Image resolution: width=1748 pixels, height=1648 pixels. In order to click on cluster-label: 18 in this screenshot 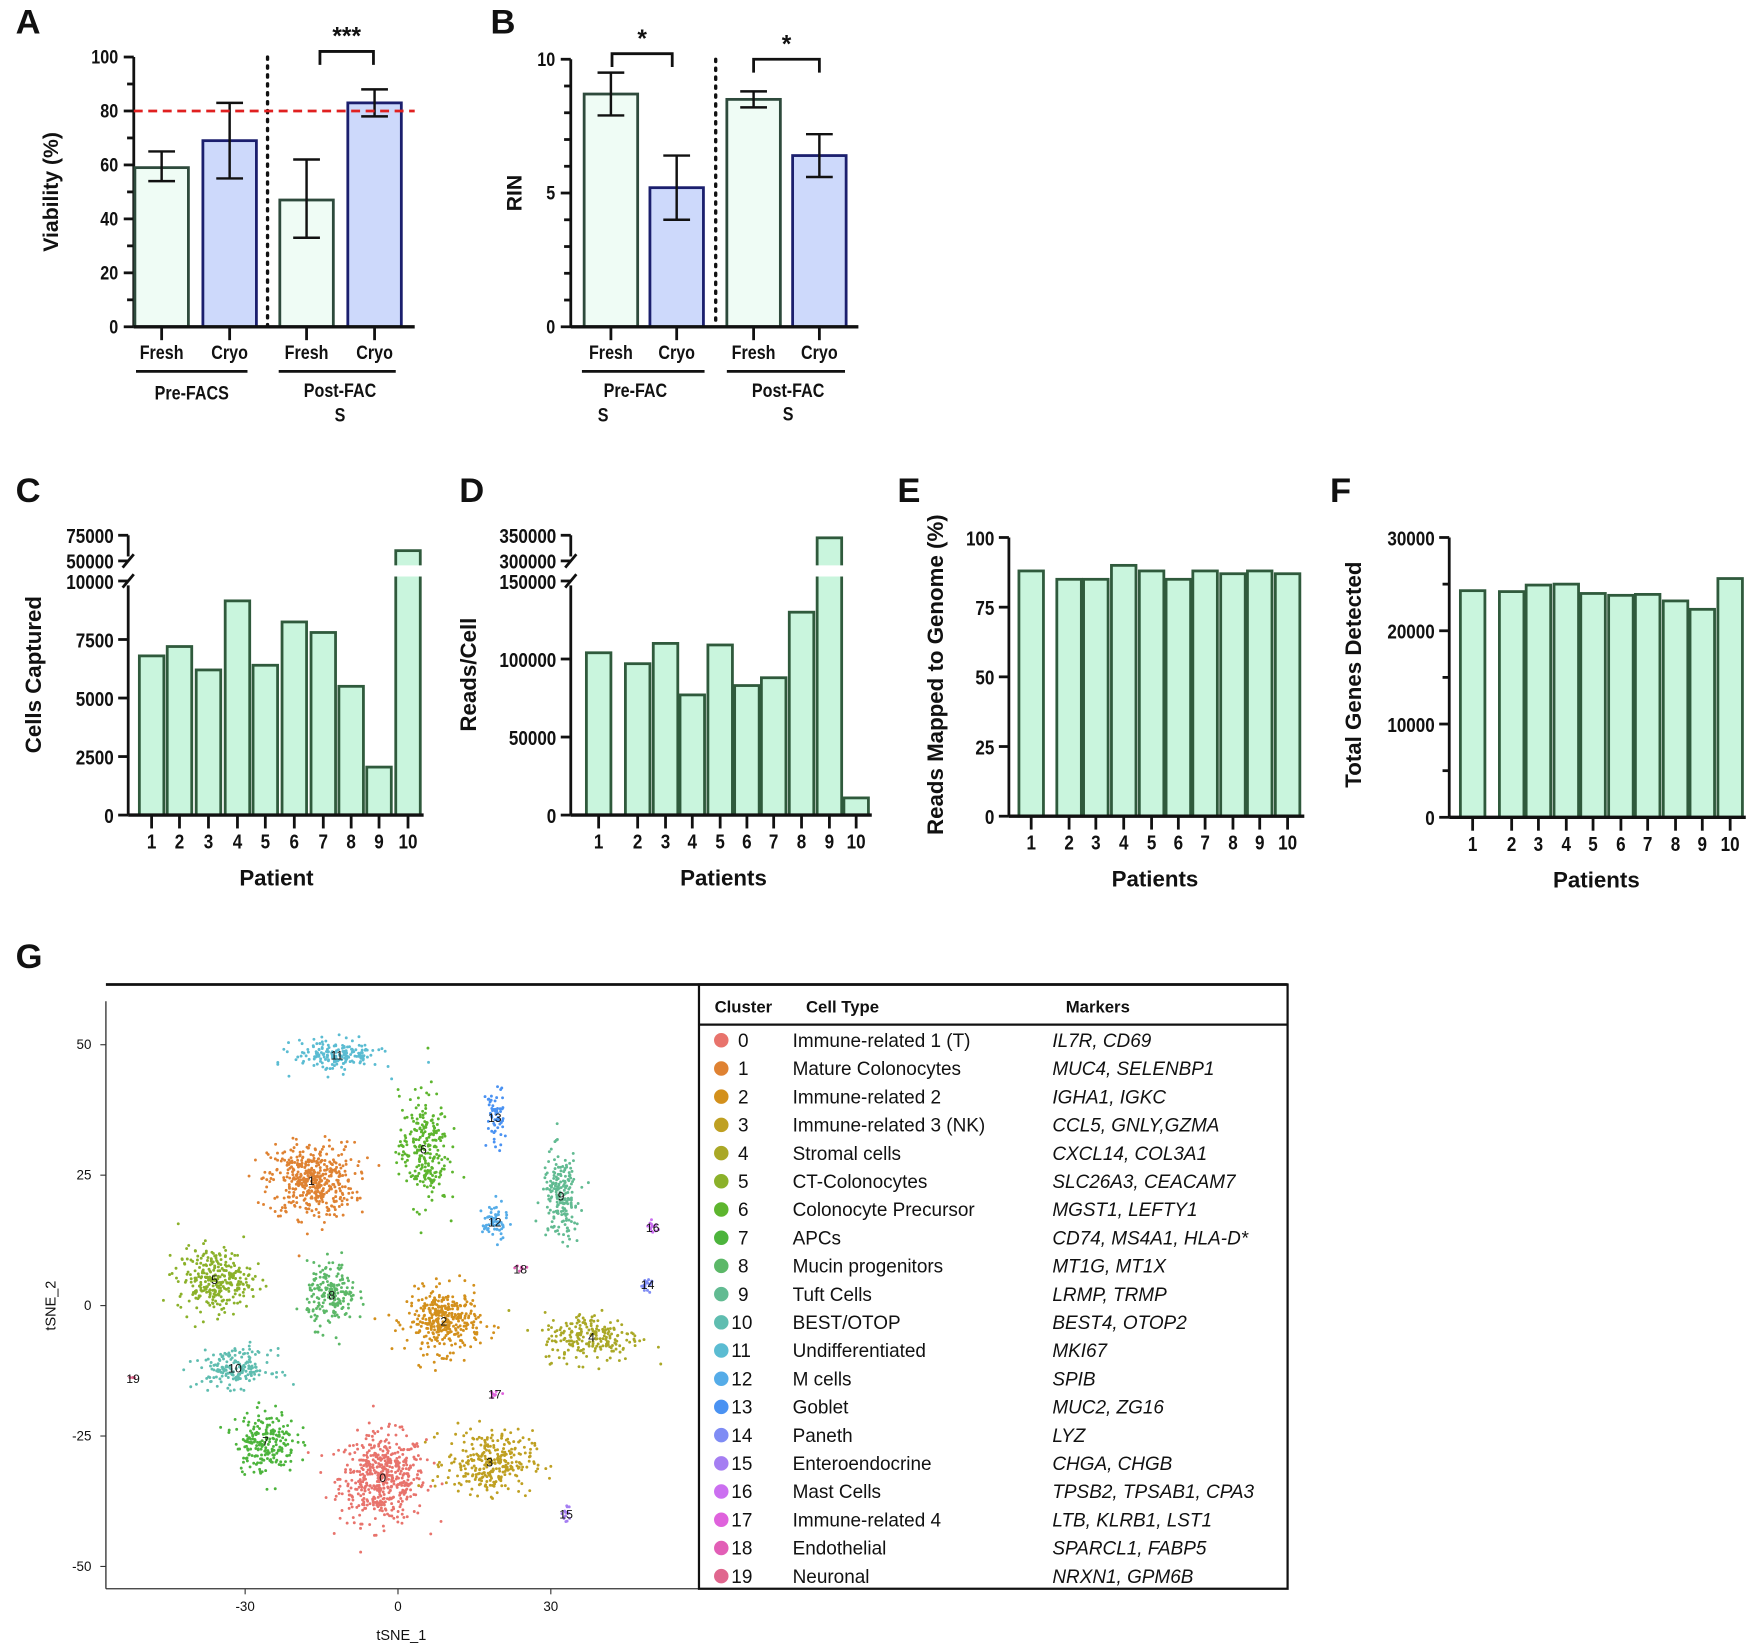, I will do `click(520, 1270)`.